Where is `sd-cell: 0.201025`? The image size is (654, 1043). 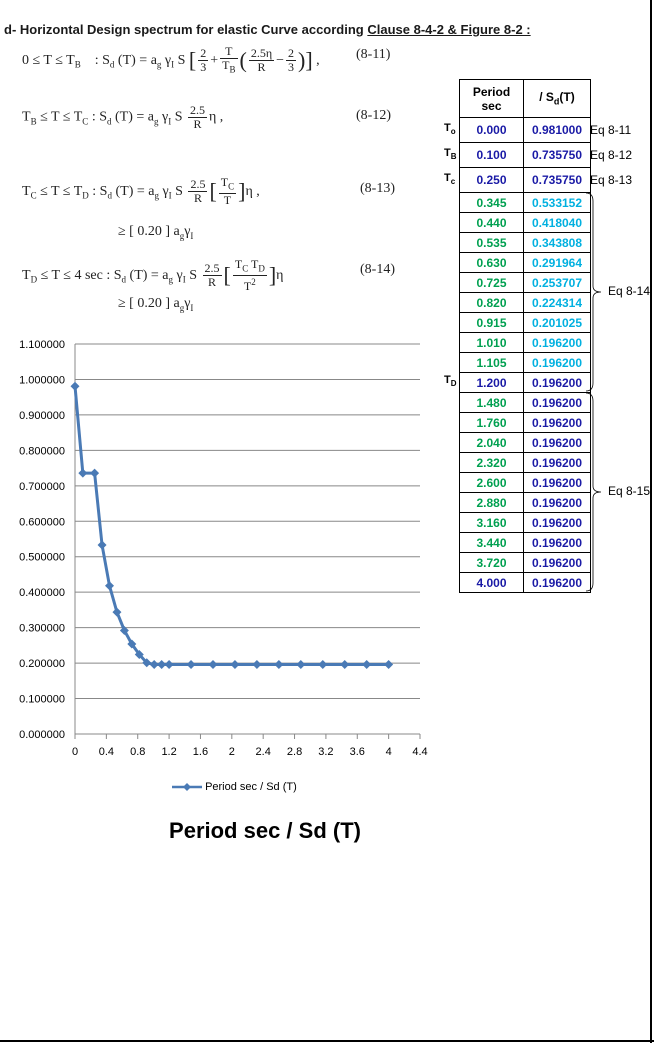 sd-cell: 0.201025 is located at coordinates (557, 322).